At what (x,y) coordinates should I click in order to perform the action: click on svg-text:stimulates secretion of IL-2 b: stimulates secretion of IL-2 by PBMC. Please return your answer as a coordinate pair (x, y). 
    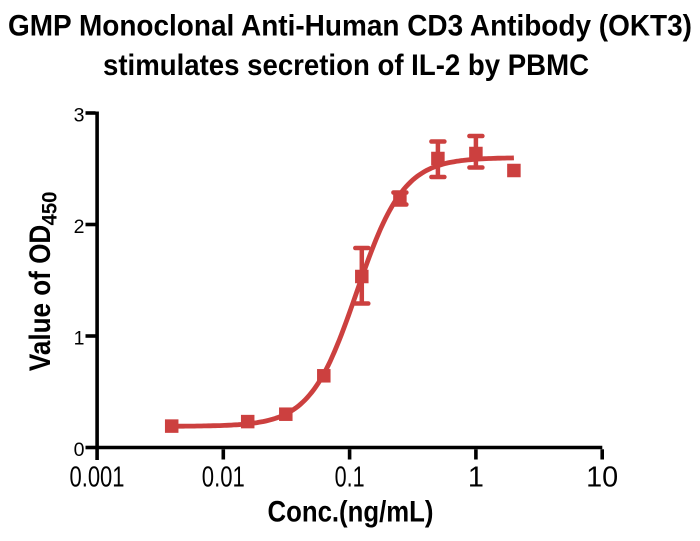
    Looking at the image, I should click on (346, 65).